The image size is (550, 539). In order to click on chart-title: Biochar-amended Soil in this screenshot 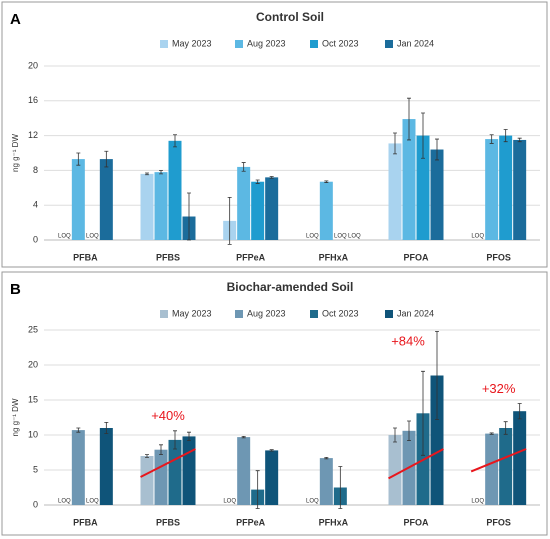, I will do `click(290, 287)`.